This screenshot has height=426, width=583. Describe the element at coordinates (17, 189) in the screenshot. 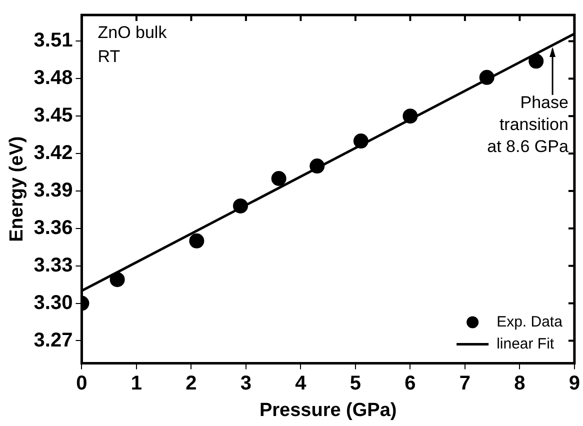

I see `y-axis-title: Energy (eV)` at that location.